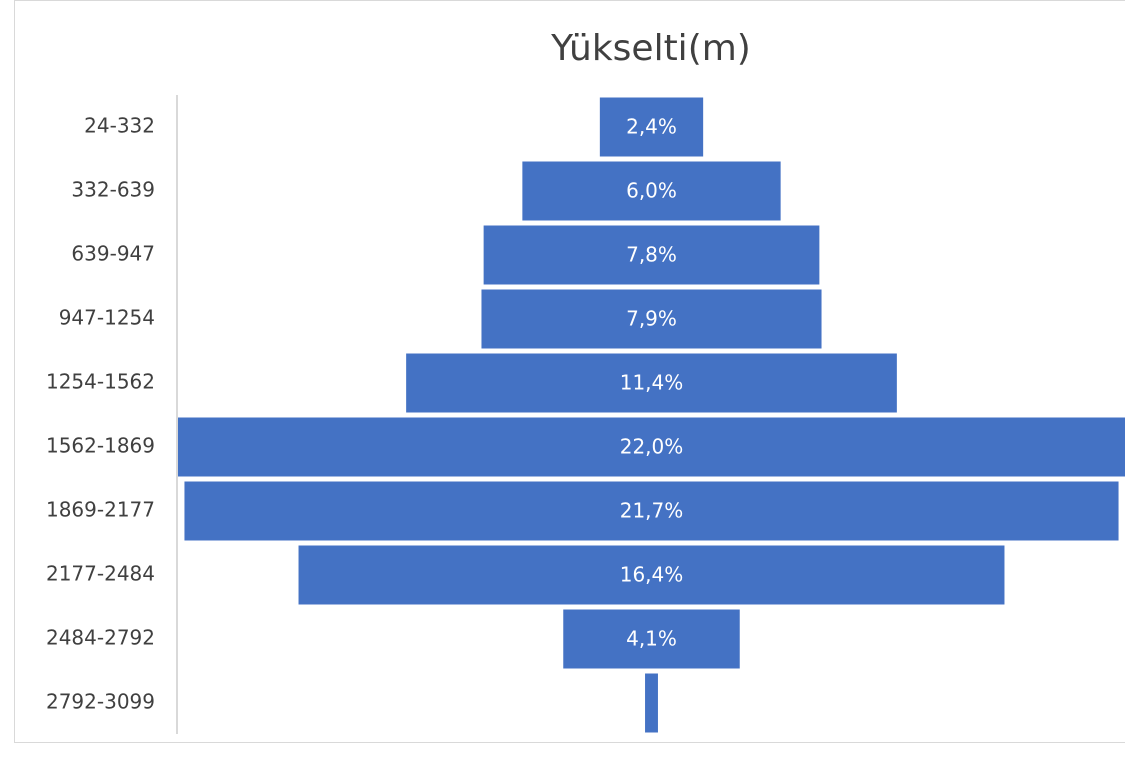  I want to click on data-label: 11,4%, so click(652, 383).